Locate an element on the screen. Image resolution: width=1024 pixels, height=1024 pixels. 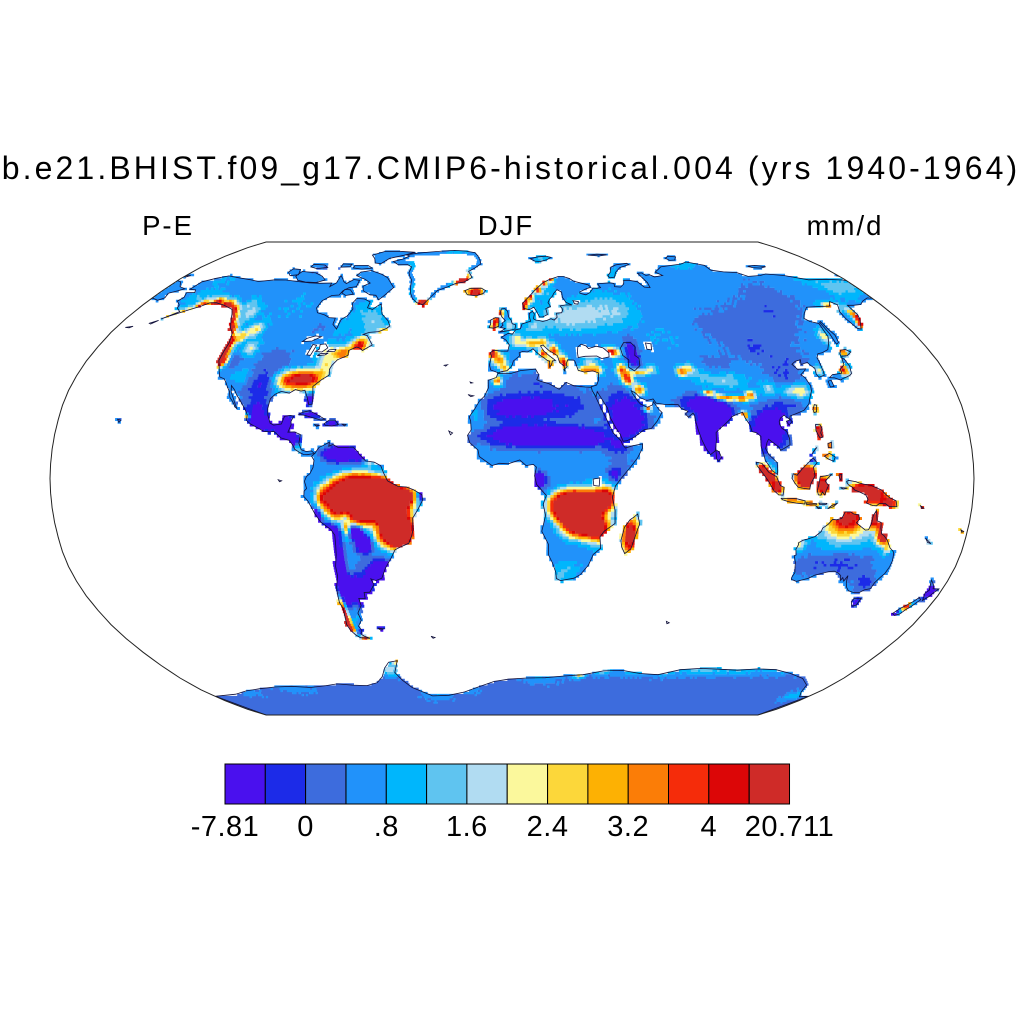
svg-text: 4 is located at coordinates (708, 827).